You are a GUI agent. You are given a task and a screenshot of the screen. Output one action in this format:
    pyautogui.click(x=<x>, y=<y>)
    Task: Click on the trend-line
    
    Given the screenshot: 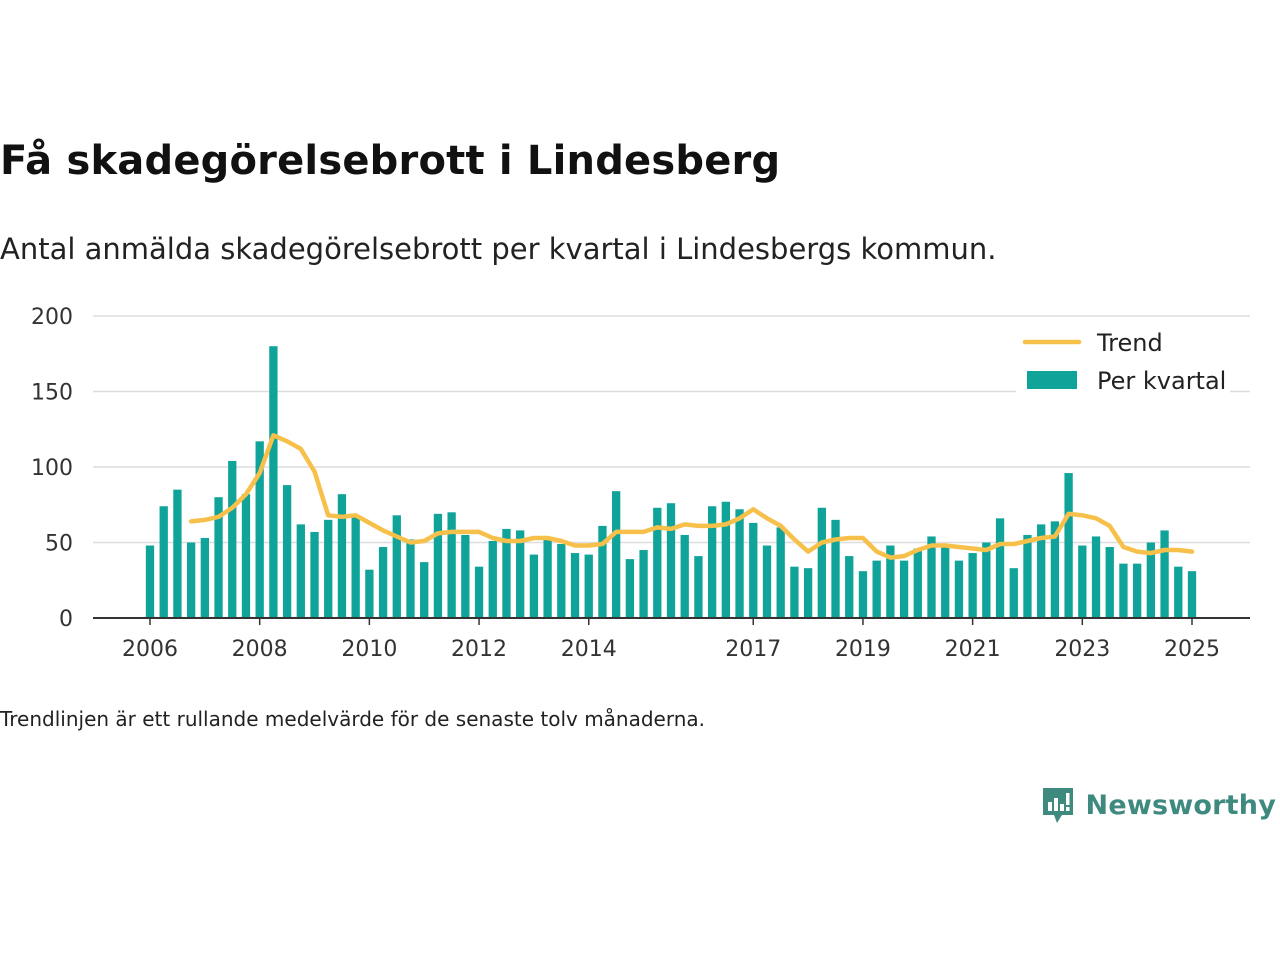 What is the action you would take?
    pyautogui.click(x=691, y=496)
    